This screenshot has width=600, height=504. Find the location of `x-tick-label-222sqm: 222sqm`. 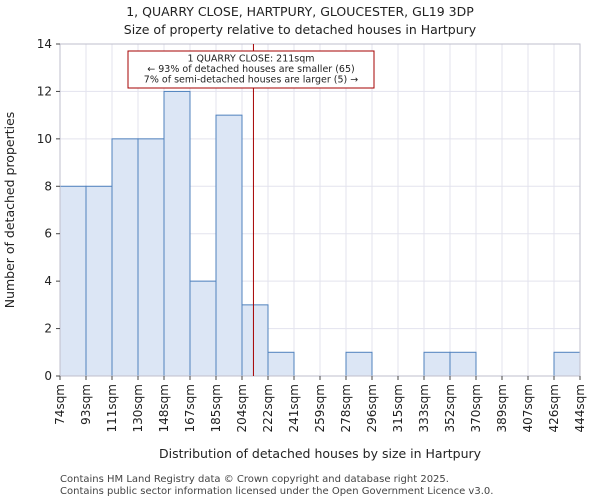

x-tick-label-222sqm: 222sqm is located at coordinates (268, 408).